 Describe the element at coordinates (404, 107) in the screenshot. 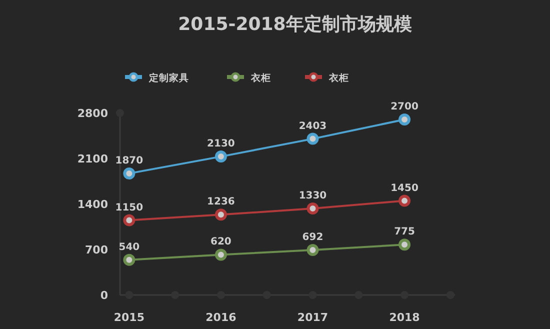

I see `data-label: 2700` at that location.